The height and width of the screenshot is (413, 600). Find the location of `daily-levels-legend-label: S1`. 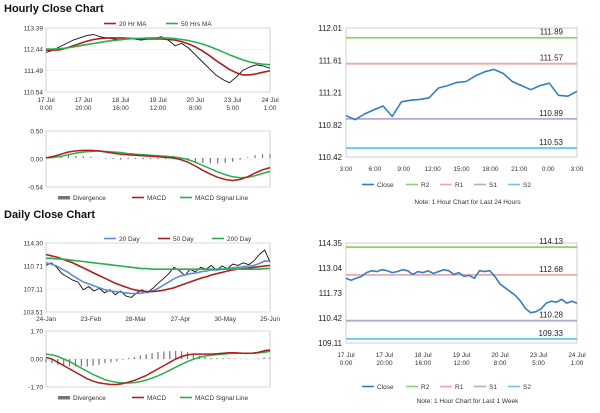

daily-levels-legend-label: S1 is located at coordinates (493, 387).